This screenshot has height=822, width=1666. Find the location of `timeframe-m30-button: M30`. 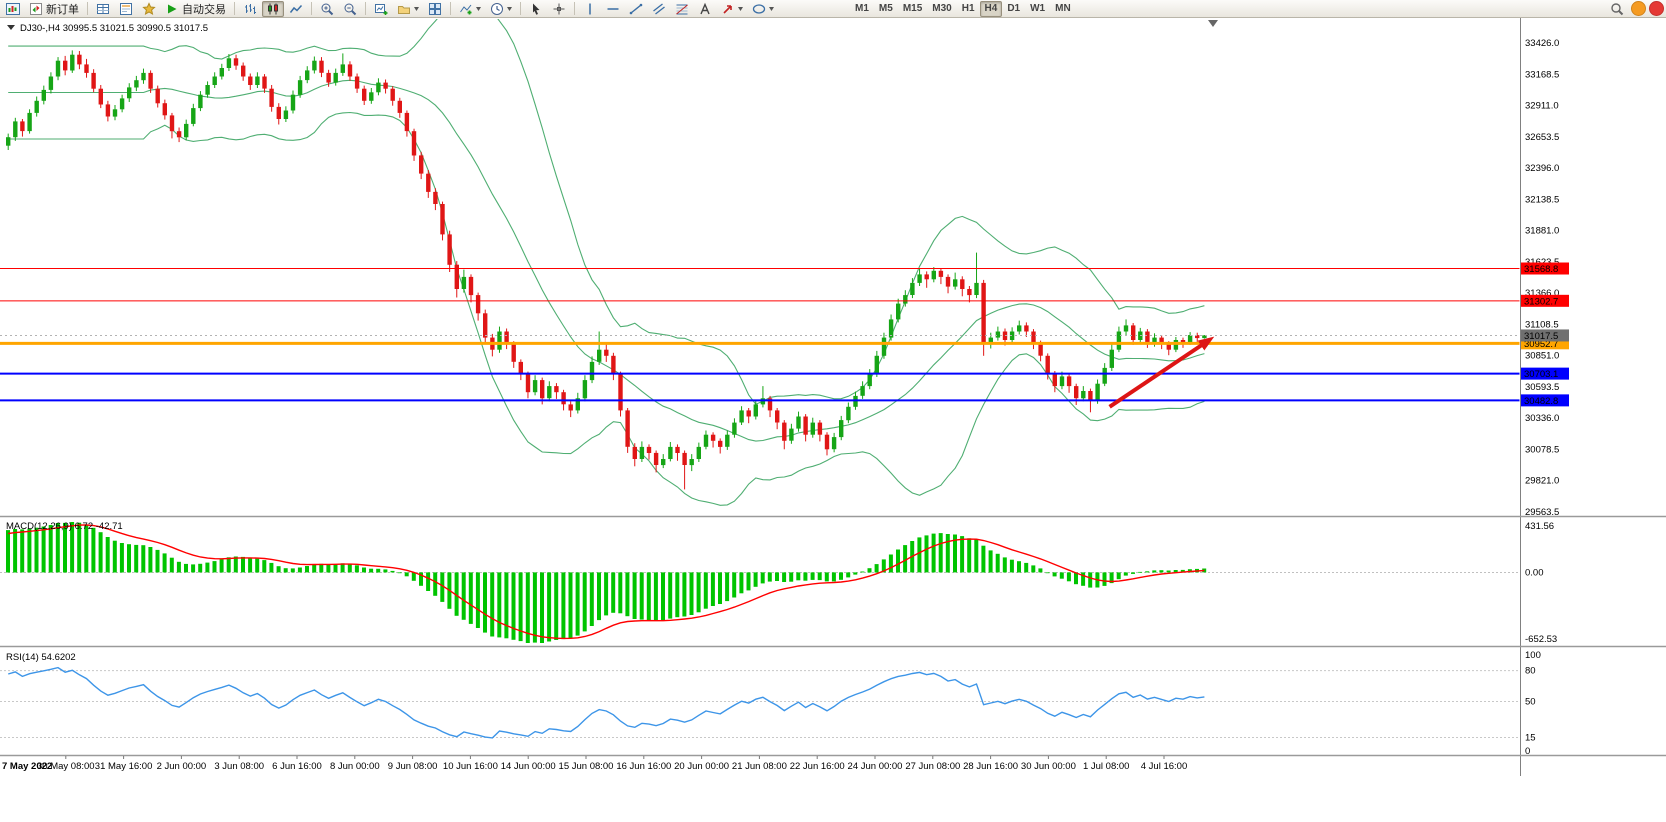

timeframe-m30-button: M30 is located at coordinates (941, 9).